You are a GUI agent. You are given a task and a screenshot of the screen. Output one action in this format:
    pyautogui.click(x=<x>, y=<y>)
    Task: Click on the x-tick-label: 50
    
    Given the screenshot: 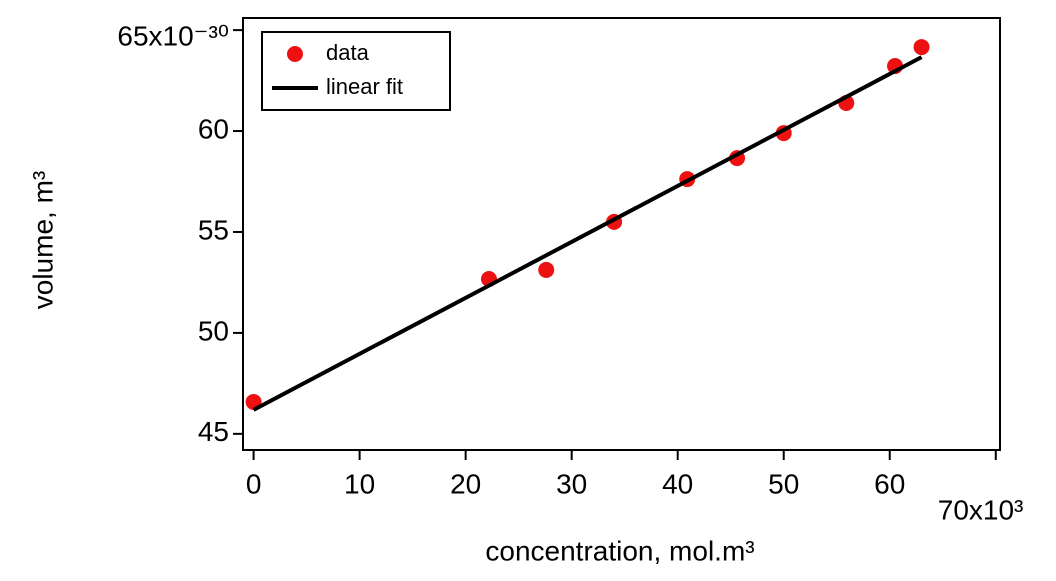 What is the action you would take?
    pyautogui.click(x=783, y=483)
    